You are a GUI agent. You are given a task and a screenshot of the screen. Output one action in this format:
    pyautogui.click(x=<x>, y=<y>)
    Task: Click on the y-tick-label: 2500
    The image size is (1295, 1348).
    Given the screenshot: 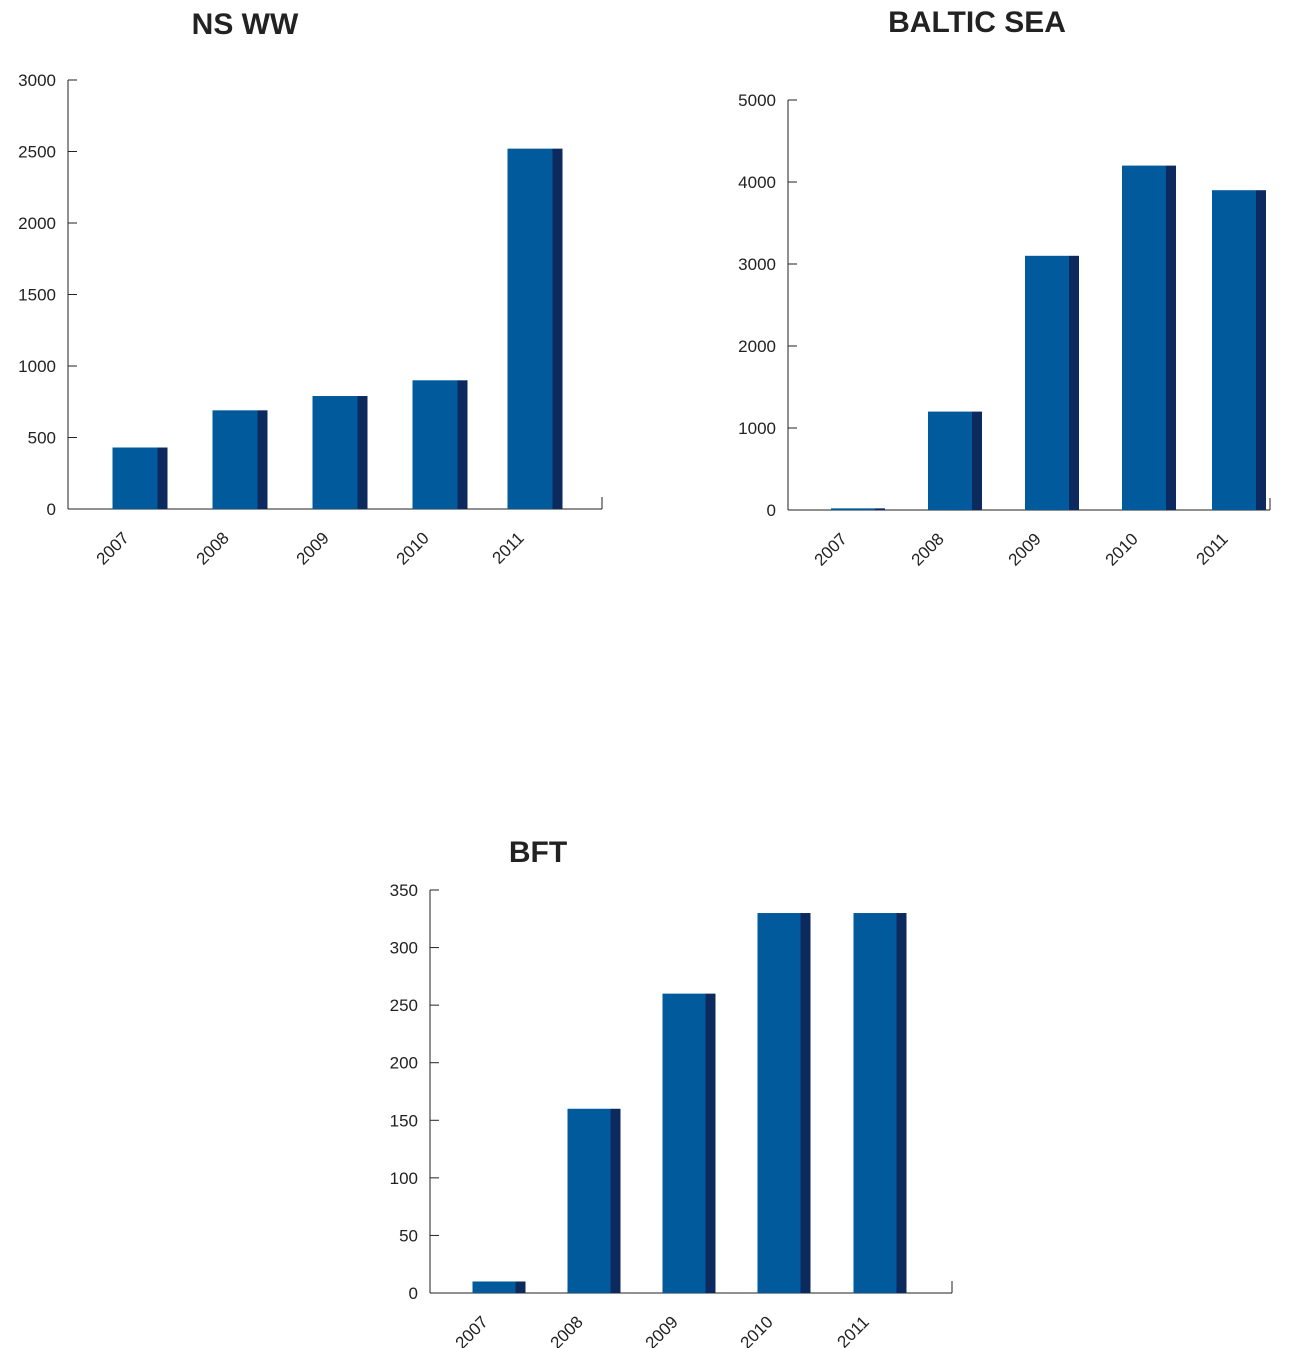 What is the action you would take?
    pyautogui.click(x=37, y=152)
    